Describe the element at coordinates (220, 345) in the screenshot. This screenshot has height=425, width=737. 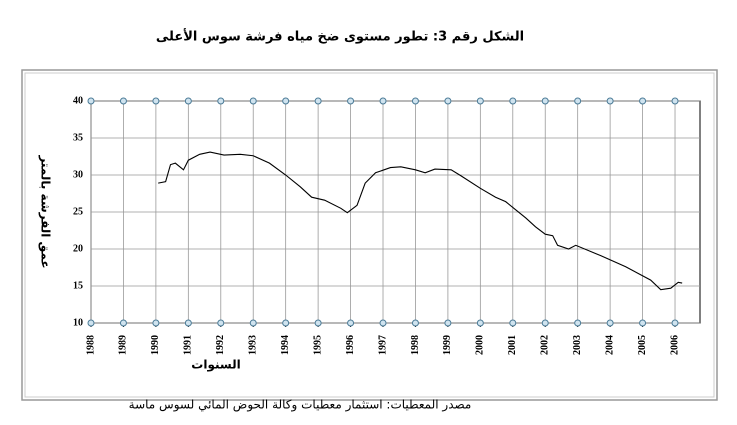
I see `x-tick-label: 1992` at that location.